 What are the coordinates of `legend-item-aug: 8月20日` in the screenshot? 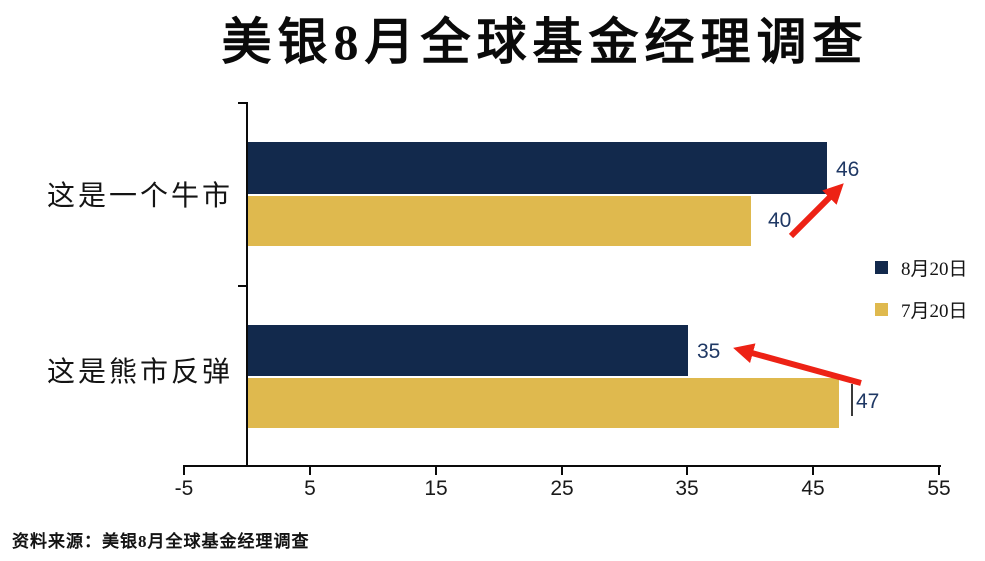 It's located at (921, 267).